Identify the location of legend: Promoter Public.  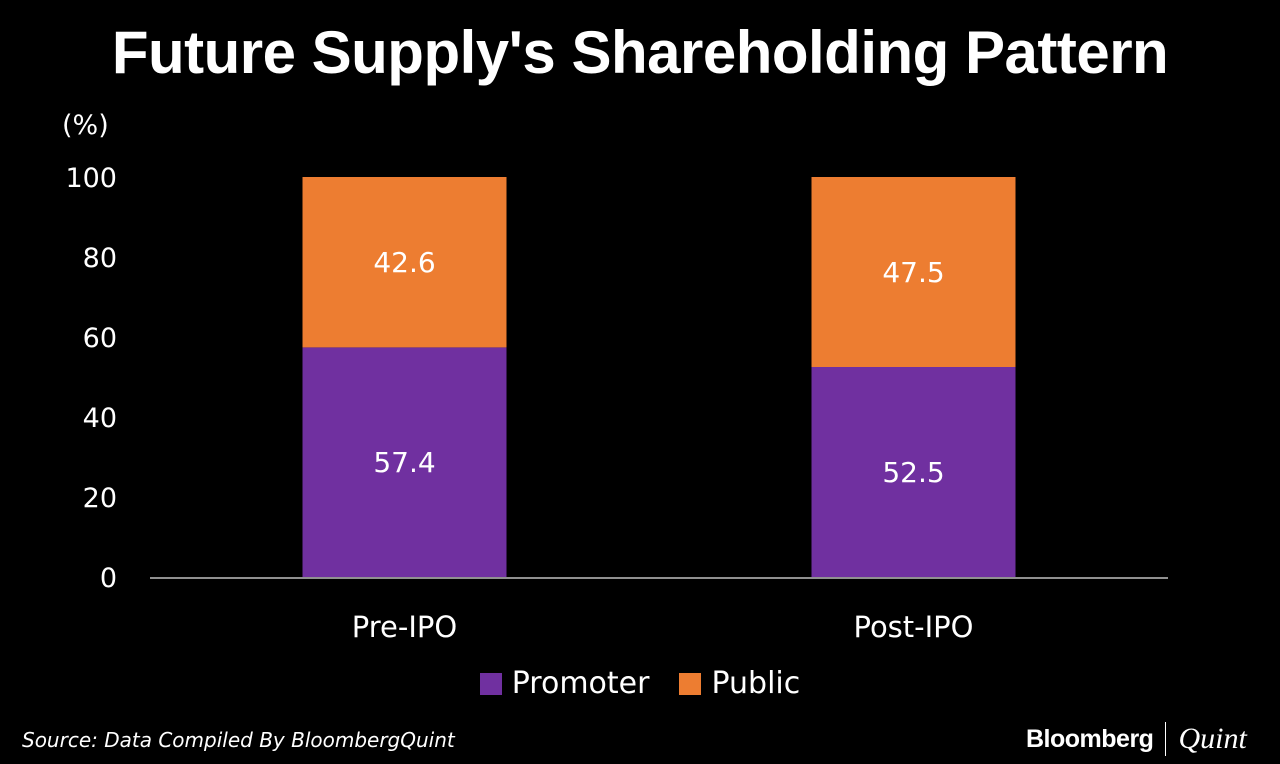
(640, 683).